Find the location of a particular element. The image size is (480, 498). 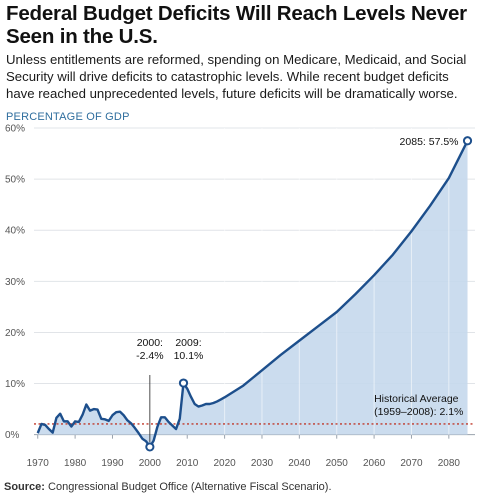

x-tick-label: 2070 is located at coordinates (411, 463).